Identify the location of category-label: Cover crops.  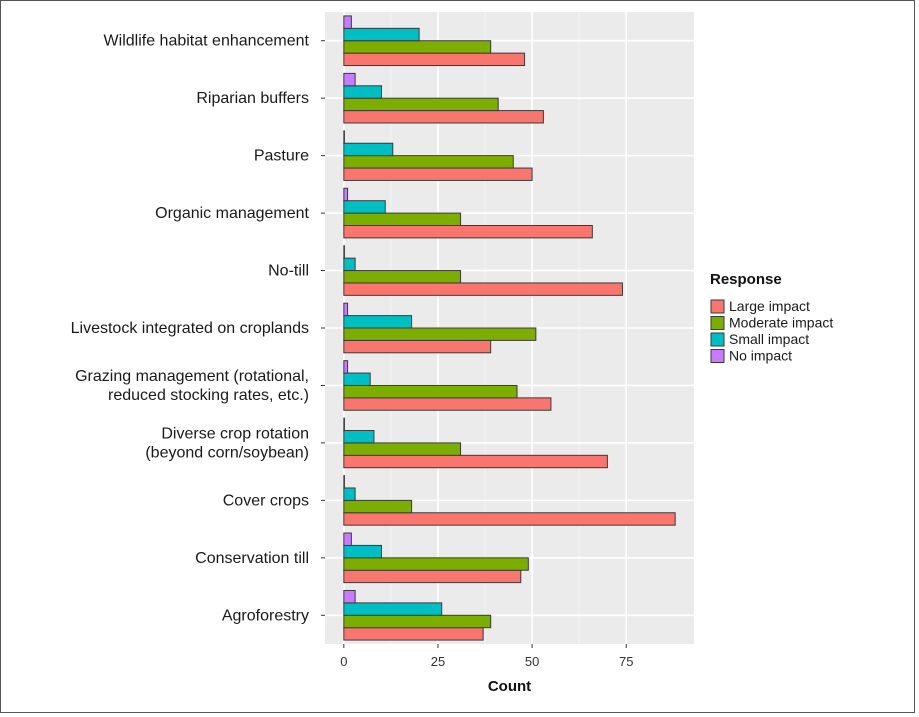
(266, 500).